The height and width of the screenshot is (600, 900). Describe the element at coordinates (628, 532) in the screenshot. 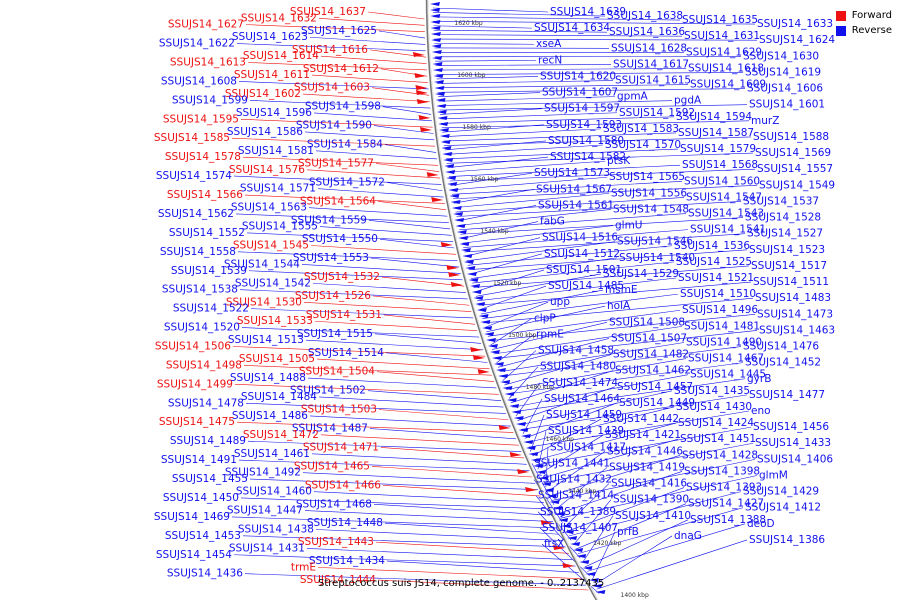

I see `gene-label-right: prfB` at that location.